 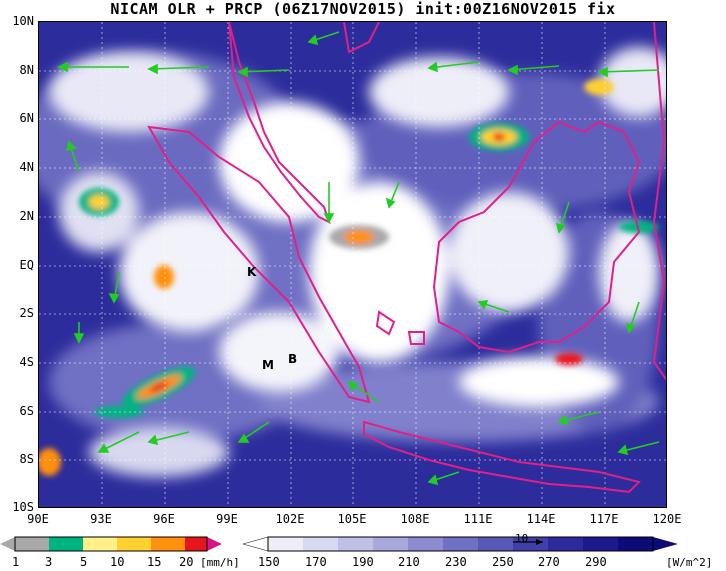 What do you see at coordinates (456, 562) in the screenshot?
I see `olr-tick: 230` at bounding box center [456, 562].